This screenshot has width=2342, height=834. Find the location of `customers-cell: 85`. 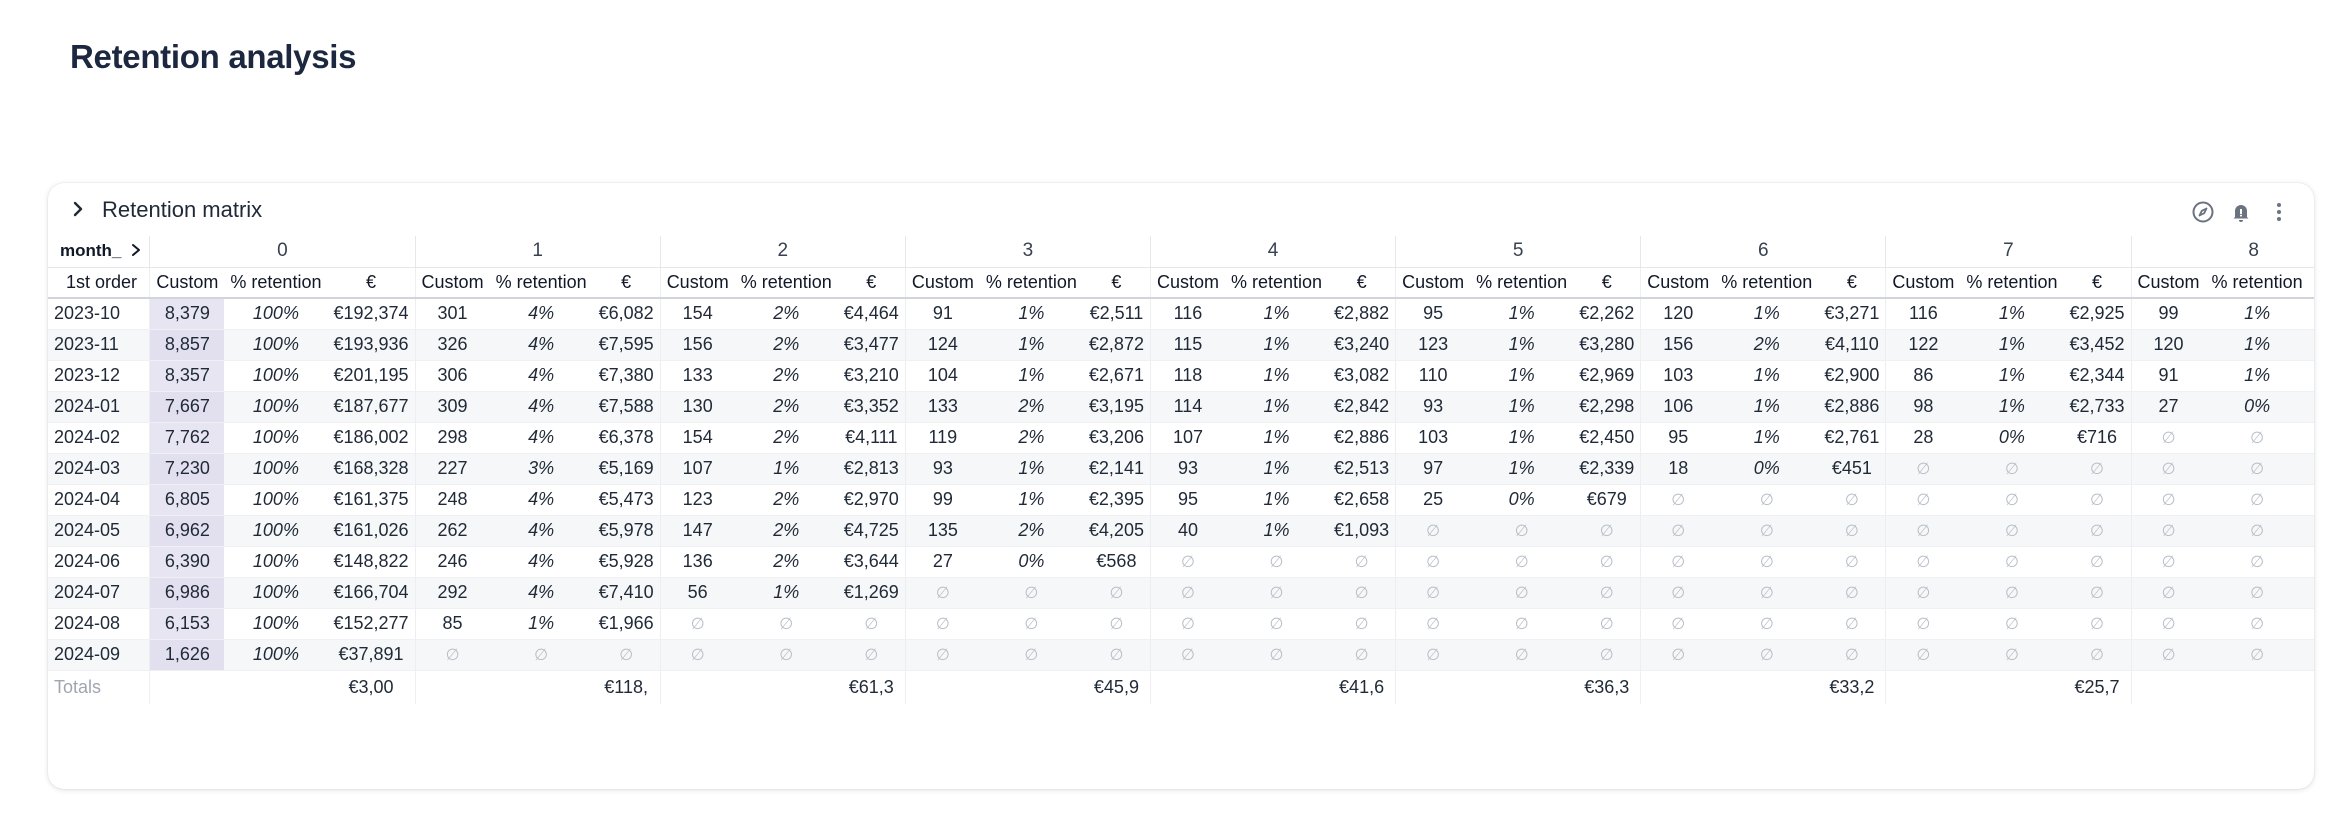

customers-cell: 85 is located at coordinates (452, 624).